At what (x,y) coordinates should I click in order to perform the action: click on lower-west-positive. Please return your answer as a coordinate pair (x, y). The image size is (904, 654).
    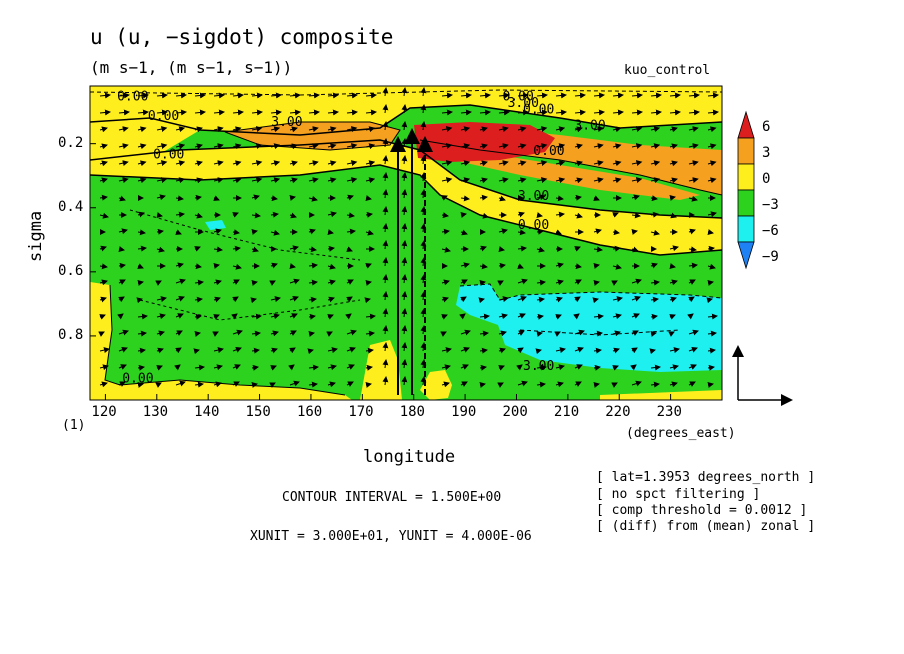
    Looking at the image, I should click on (221, 341).